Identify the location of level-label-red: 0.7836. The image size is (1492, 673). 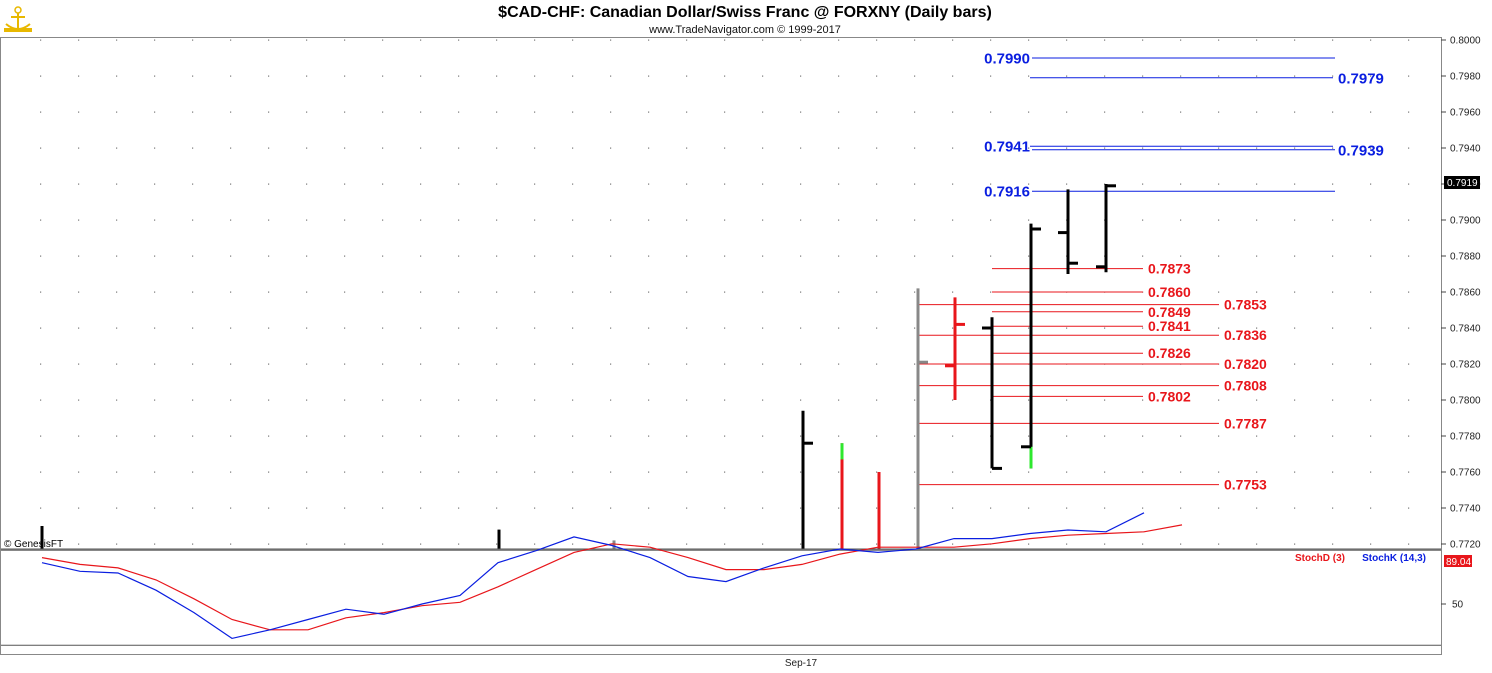
(1245, 335).